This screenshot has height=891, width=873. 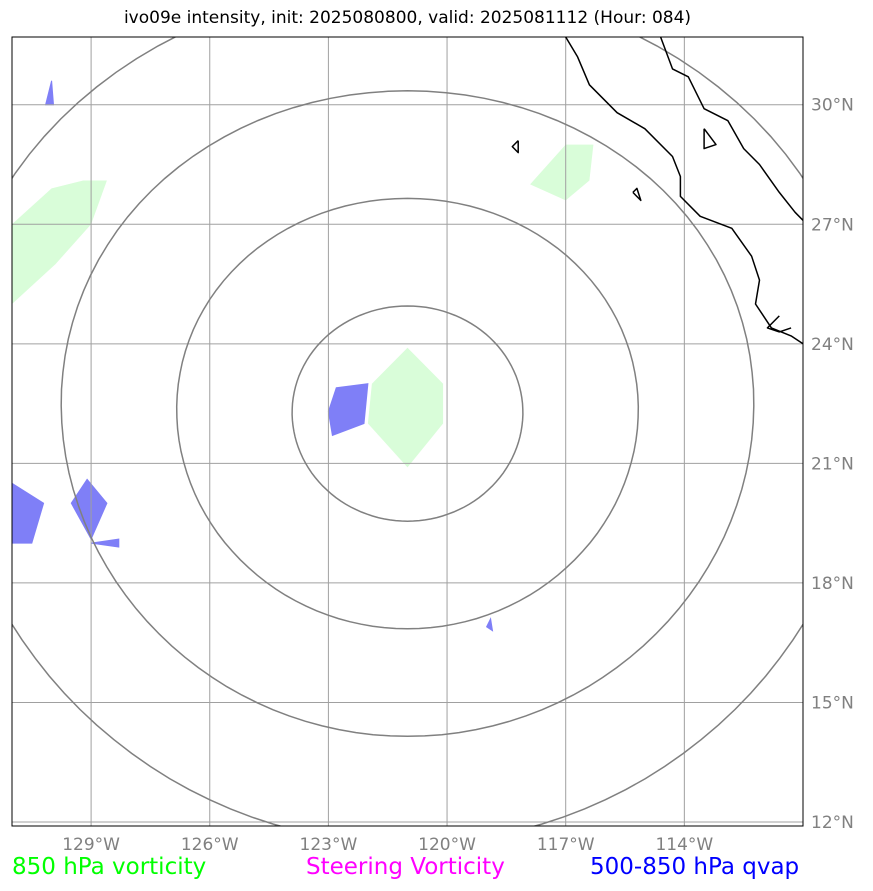 What do you see at coordinates (832, 464) in the screenshot?
I see `lat-tick-label: 21°N` at bounding box center [832, 464].